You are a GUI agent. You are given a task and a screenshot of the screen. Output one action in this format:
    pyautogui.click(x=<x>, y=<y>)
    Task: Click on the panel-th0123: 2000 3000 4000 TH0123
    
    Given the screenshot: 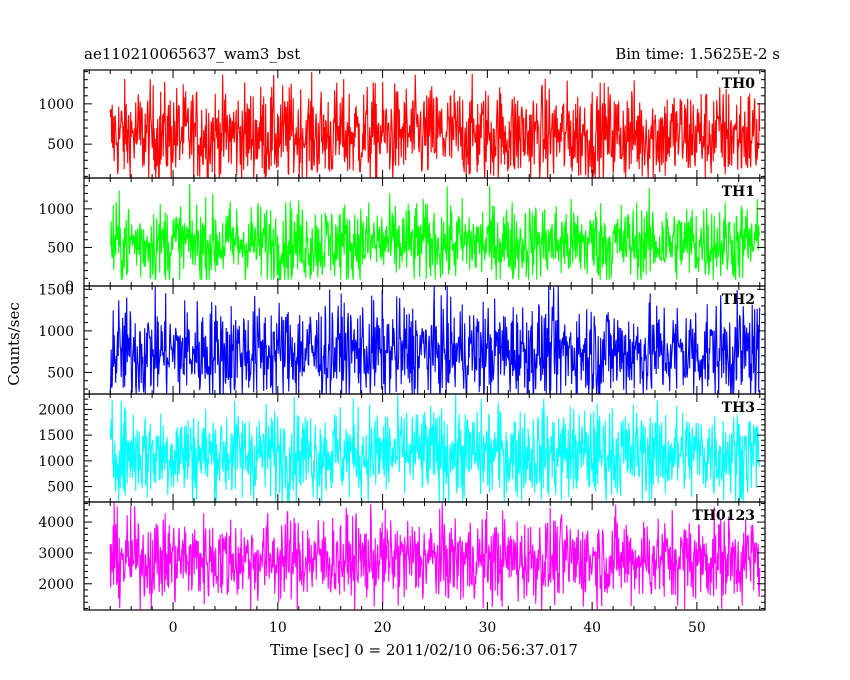 What is the action you would take?
    pyautogui.click(x=402, y=556)
    